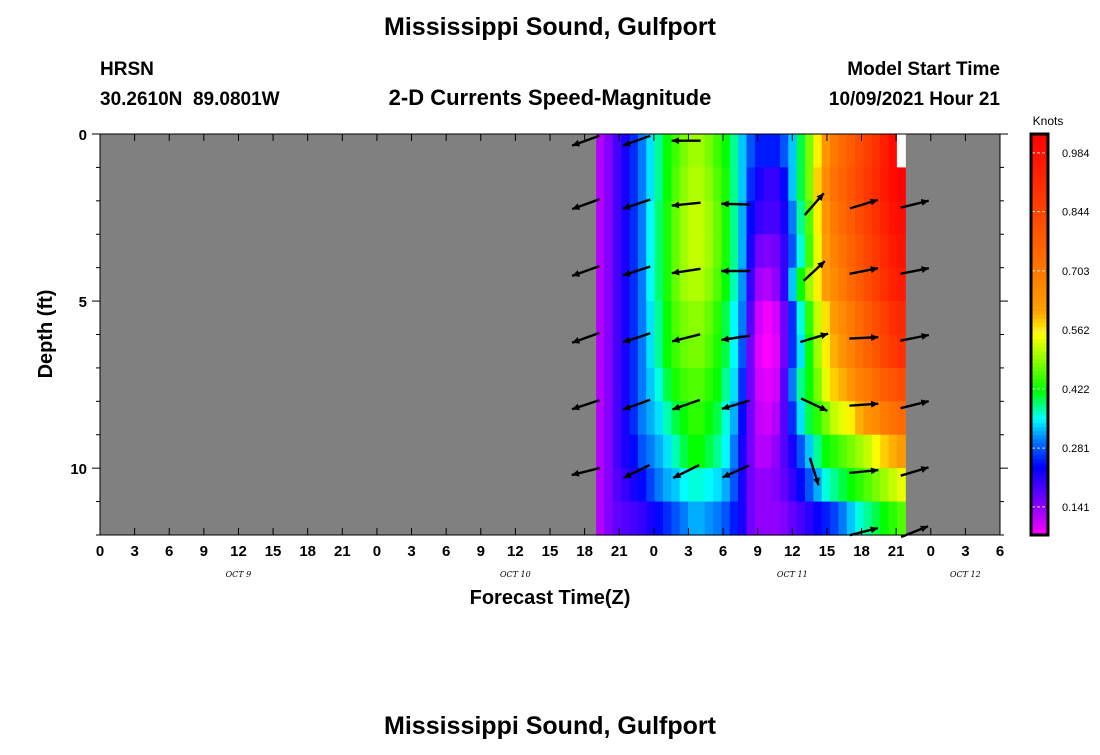 The width and height of the screenshot is (1100, 755). What do you see at coordinates (584, 551) in the screenshot?
I see `x-tick-label: 18` at bounding box center [584, 551].